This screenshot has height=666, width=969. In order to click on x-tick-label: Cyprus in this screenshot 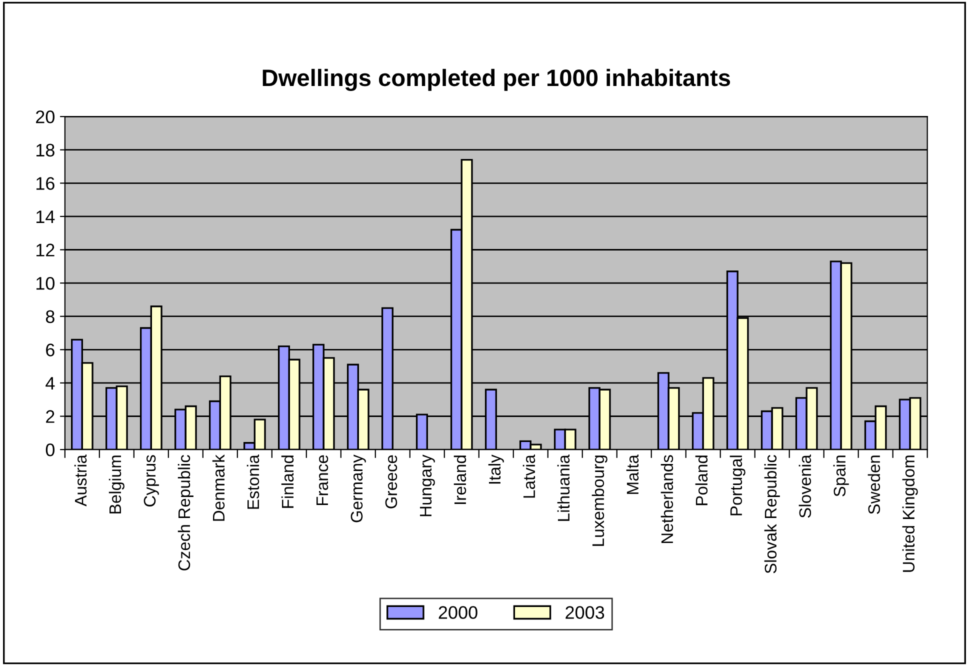, I will do `click(151, 480)`.